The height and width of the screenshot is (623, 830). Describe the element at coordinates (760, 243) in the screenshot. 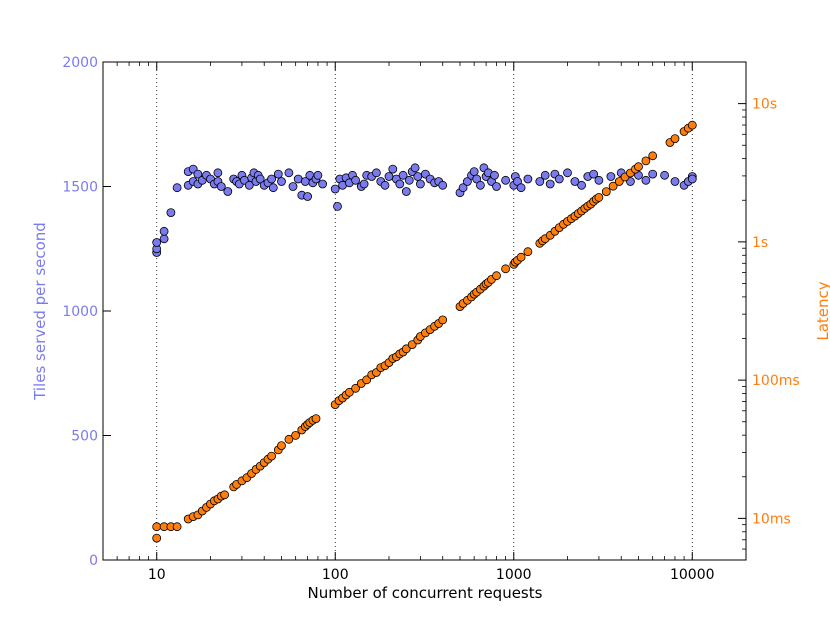

I see `right-y-tick-label: 1s` at that location.